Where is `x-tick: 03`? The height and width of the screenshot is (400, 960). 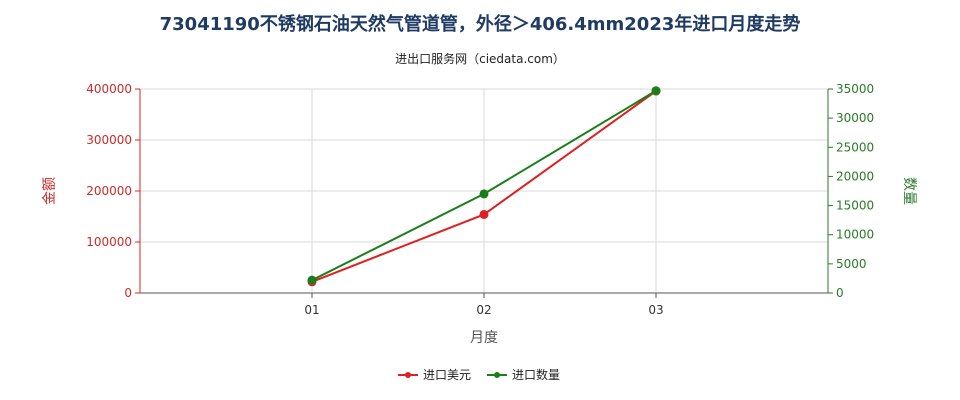 x-tick: 03 is located at coordinates (655, 310).